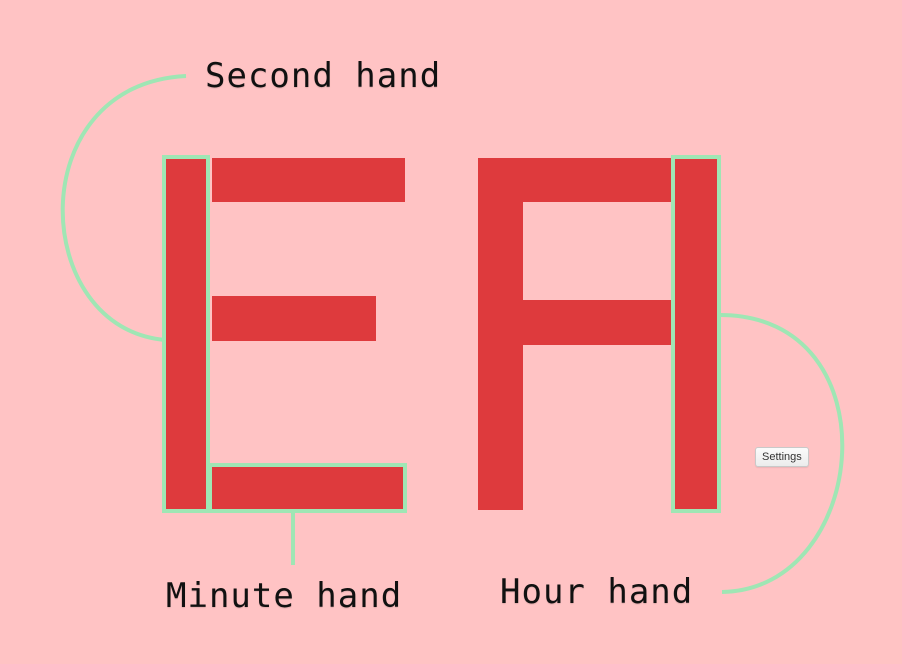 The image size is (902, 664). I want to click on settings-button: Settings, so click(782, 457).